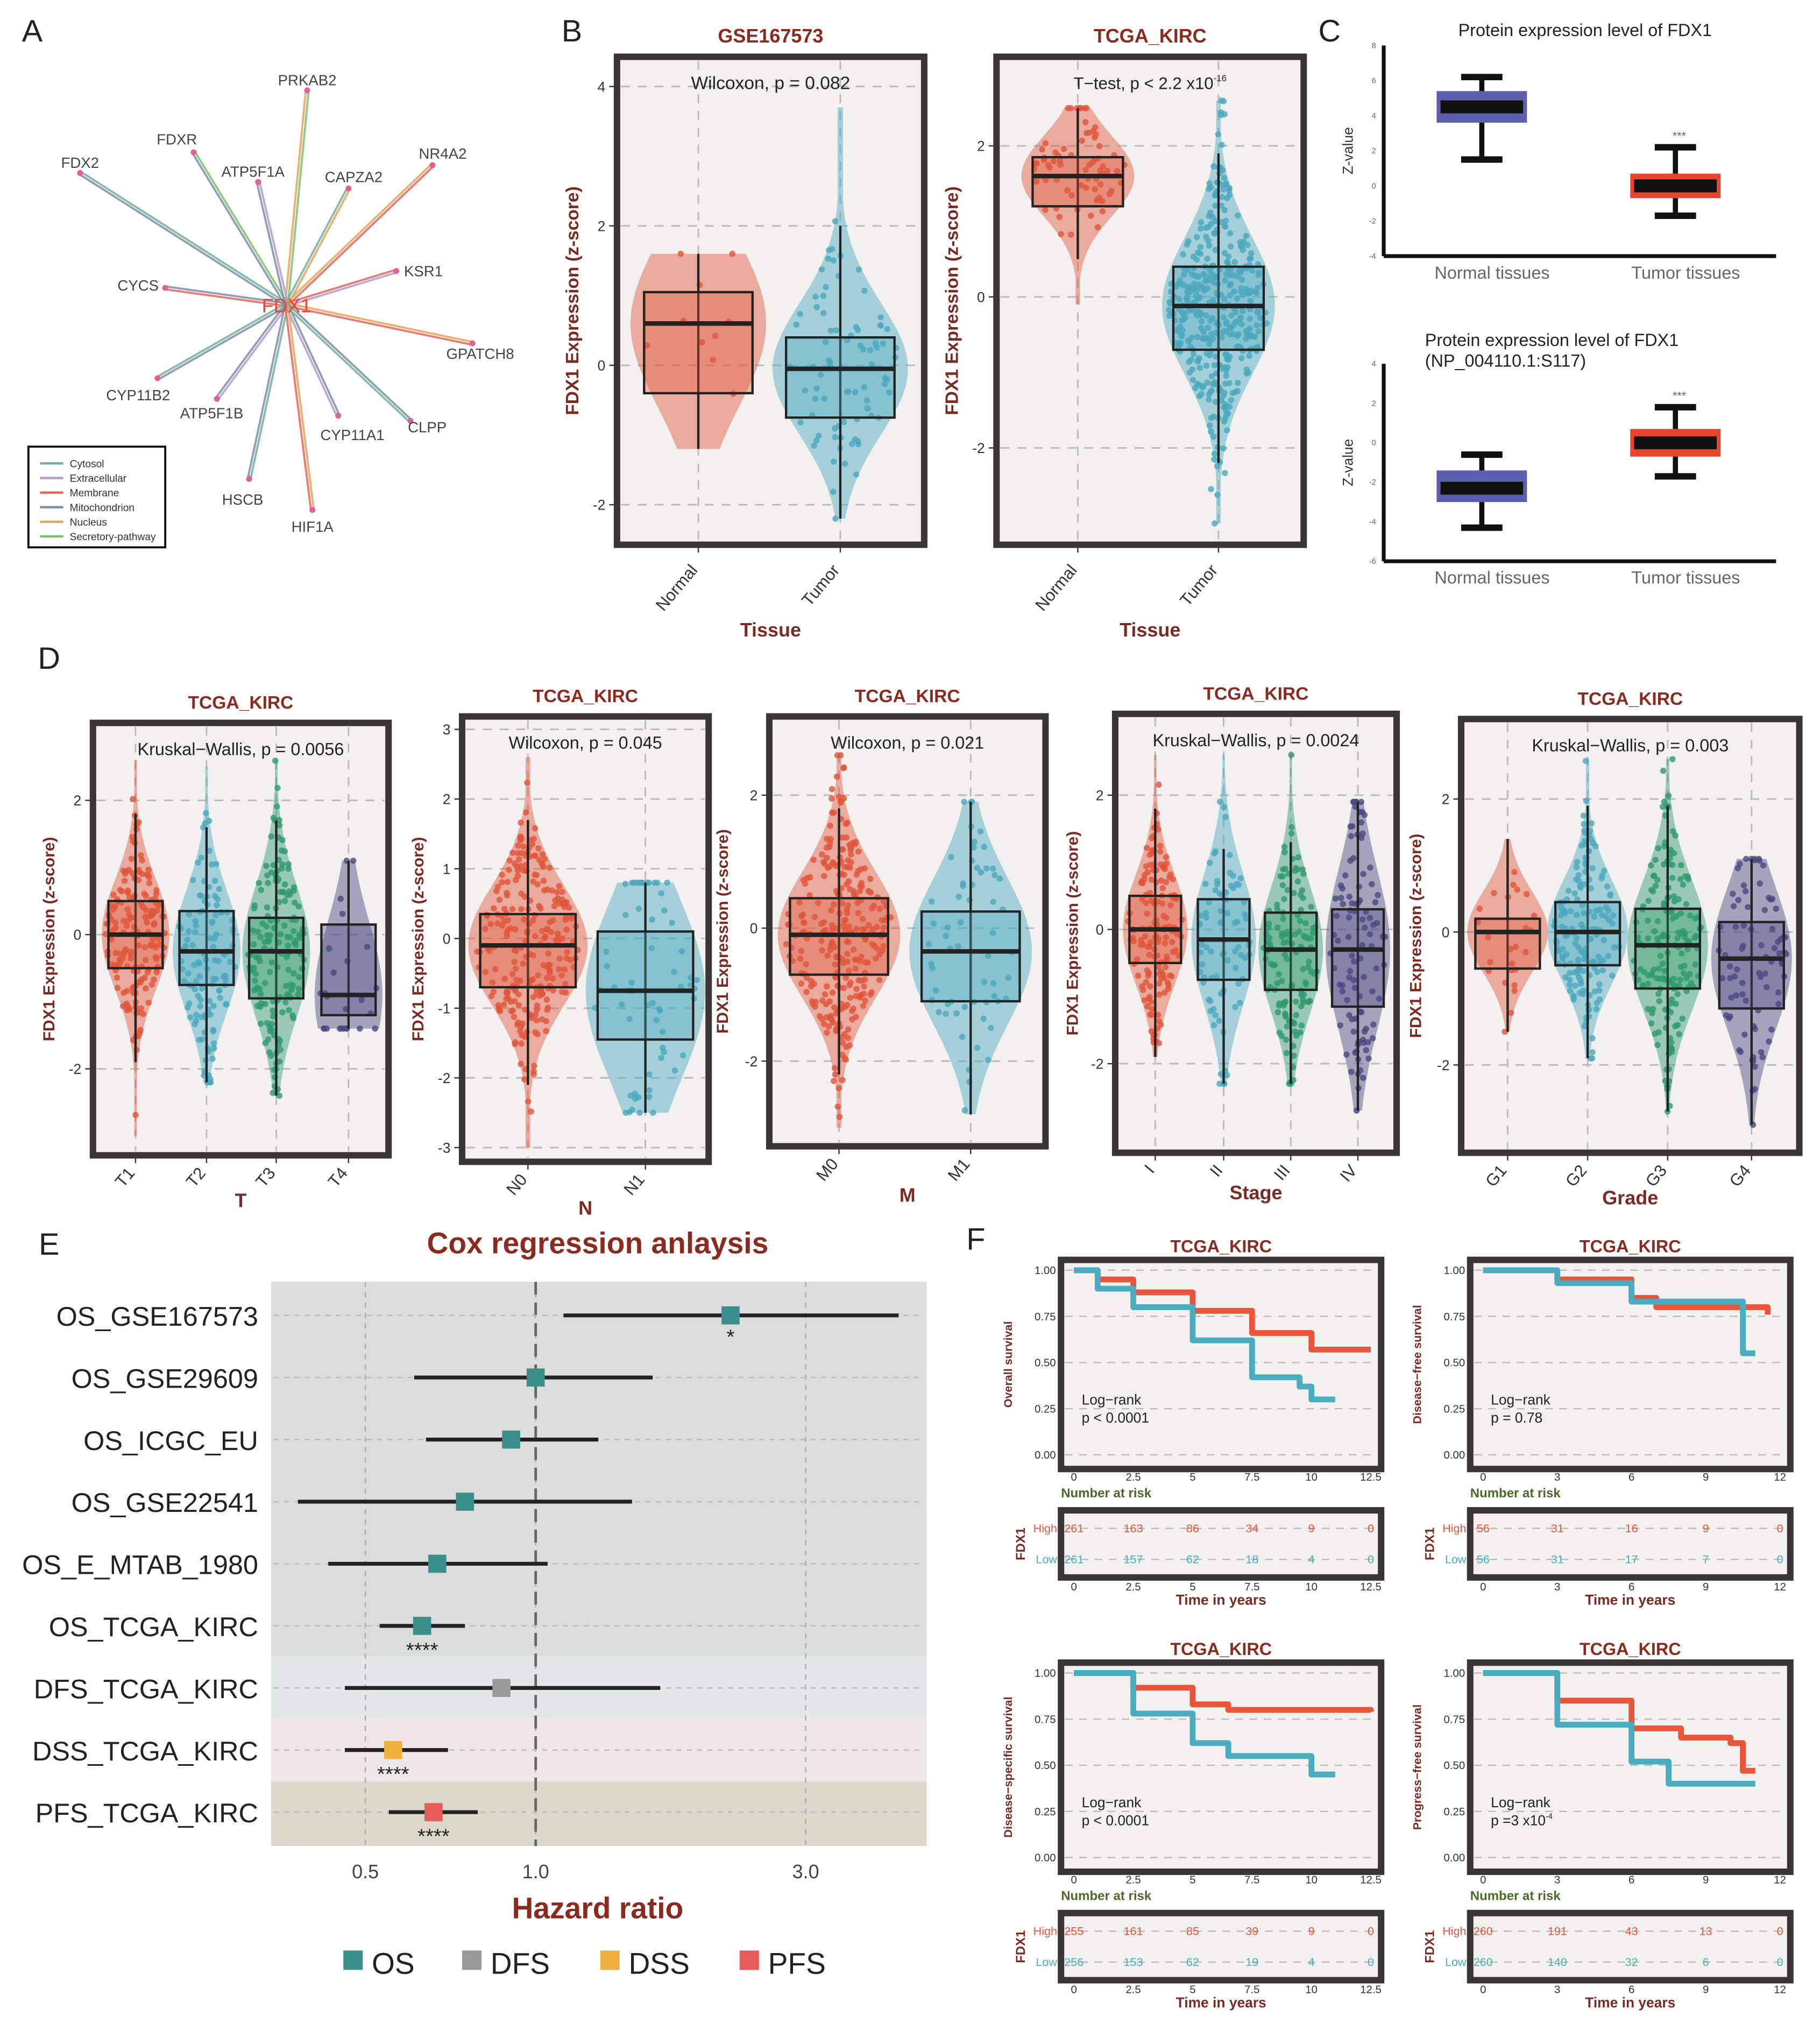  Describe the element at coordinates (1706, 1528) in the screenshot. I see `risk-count: 9` at that location.